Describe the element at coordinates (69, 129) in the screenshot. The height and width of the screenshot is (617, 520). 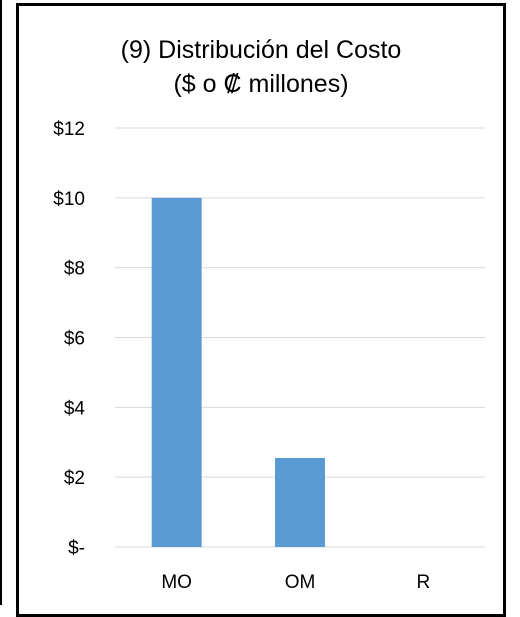
I see `y-tick-label: $12` at that location.